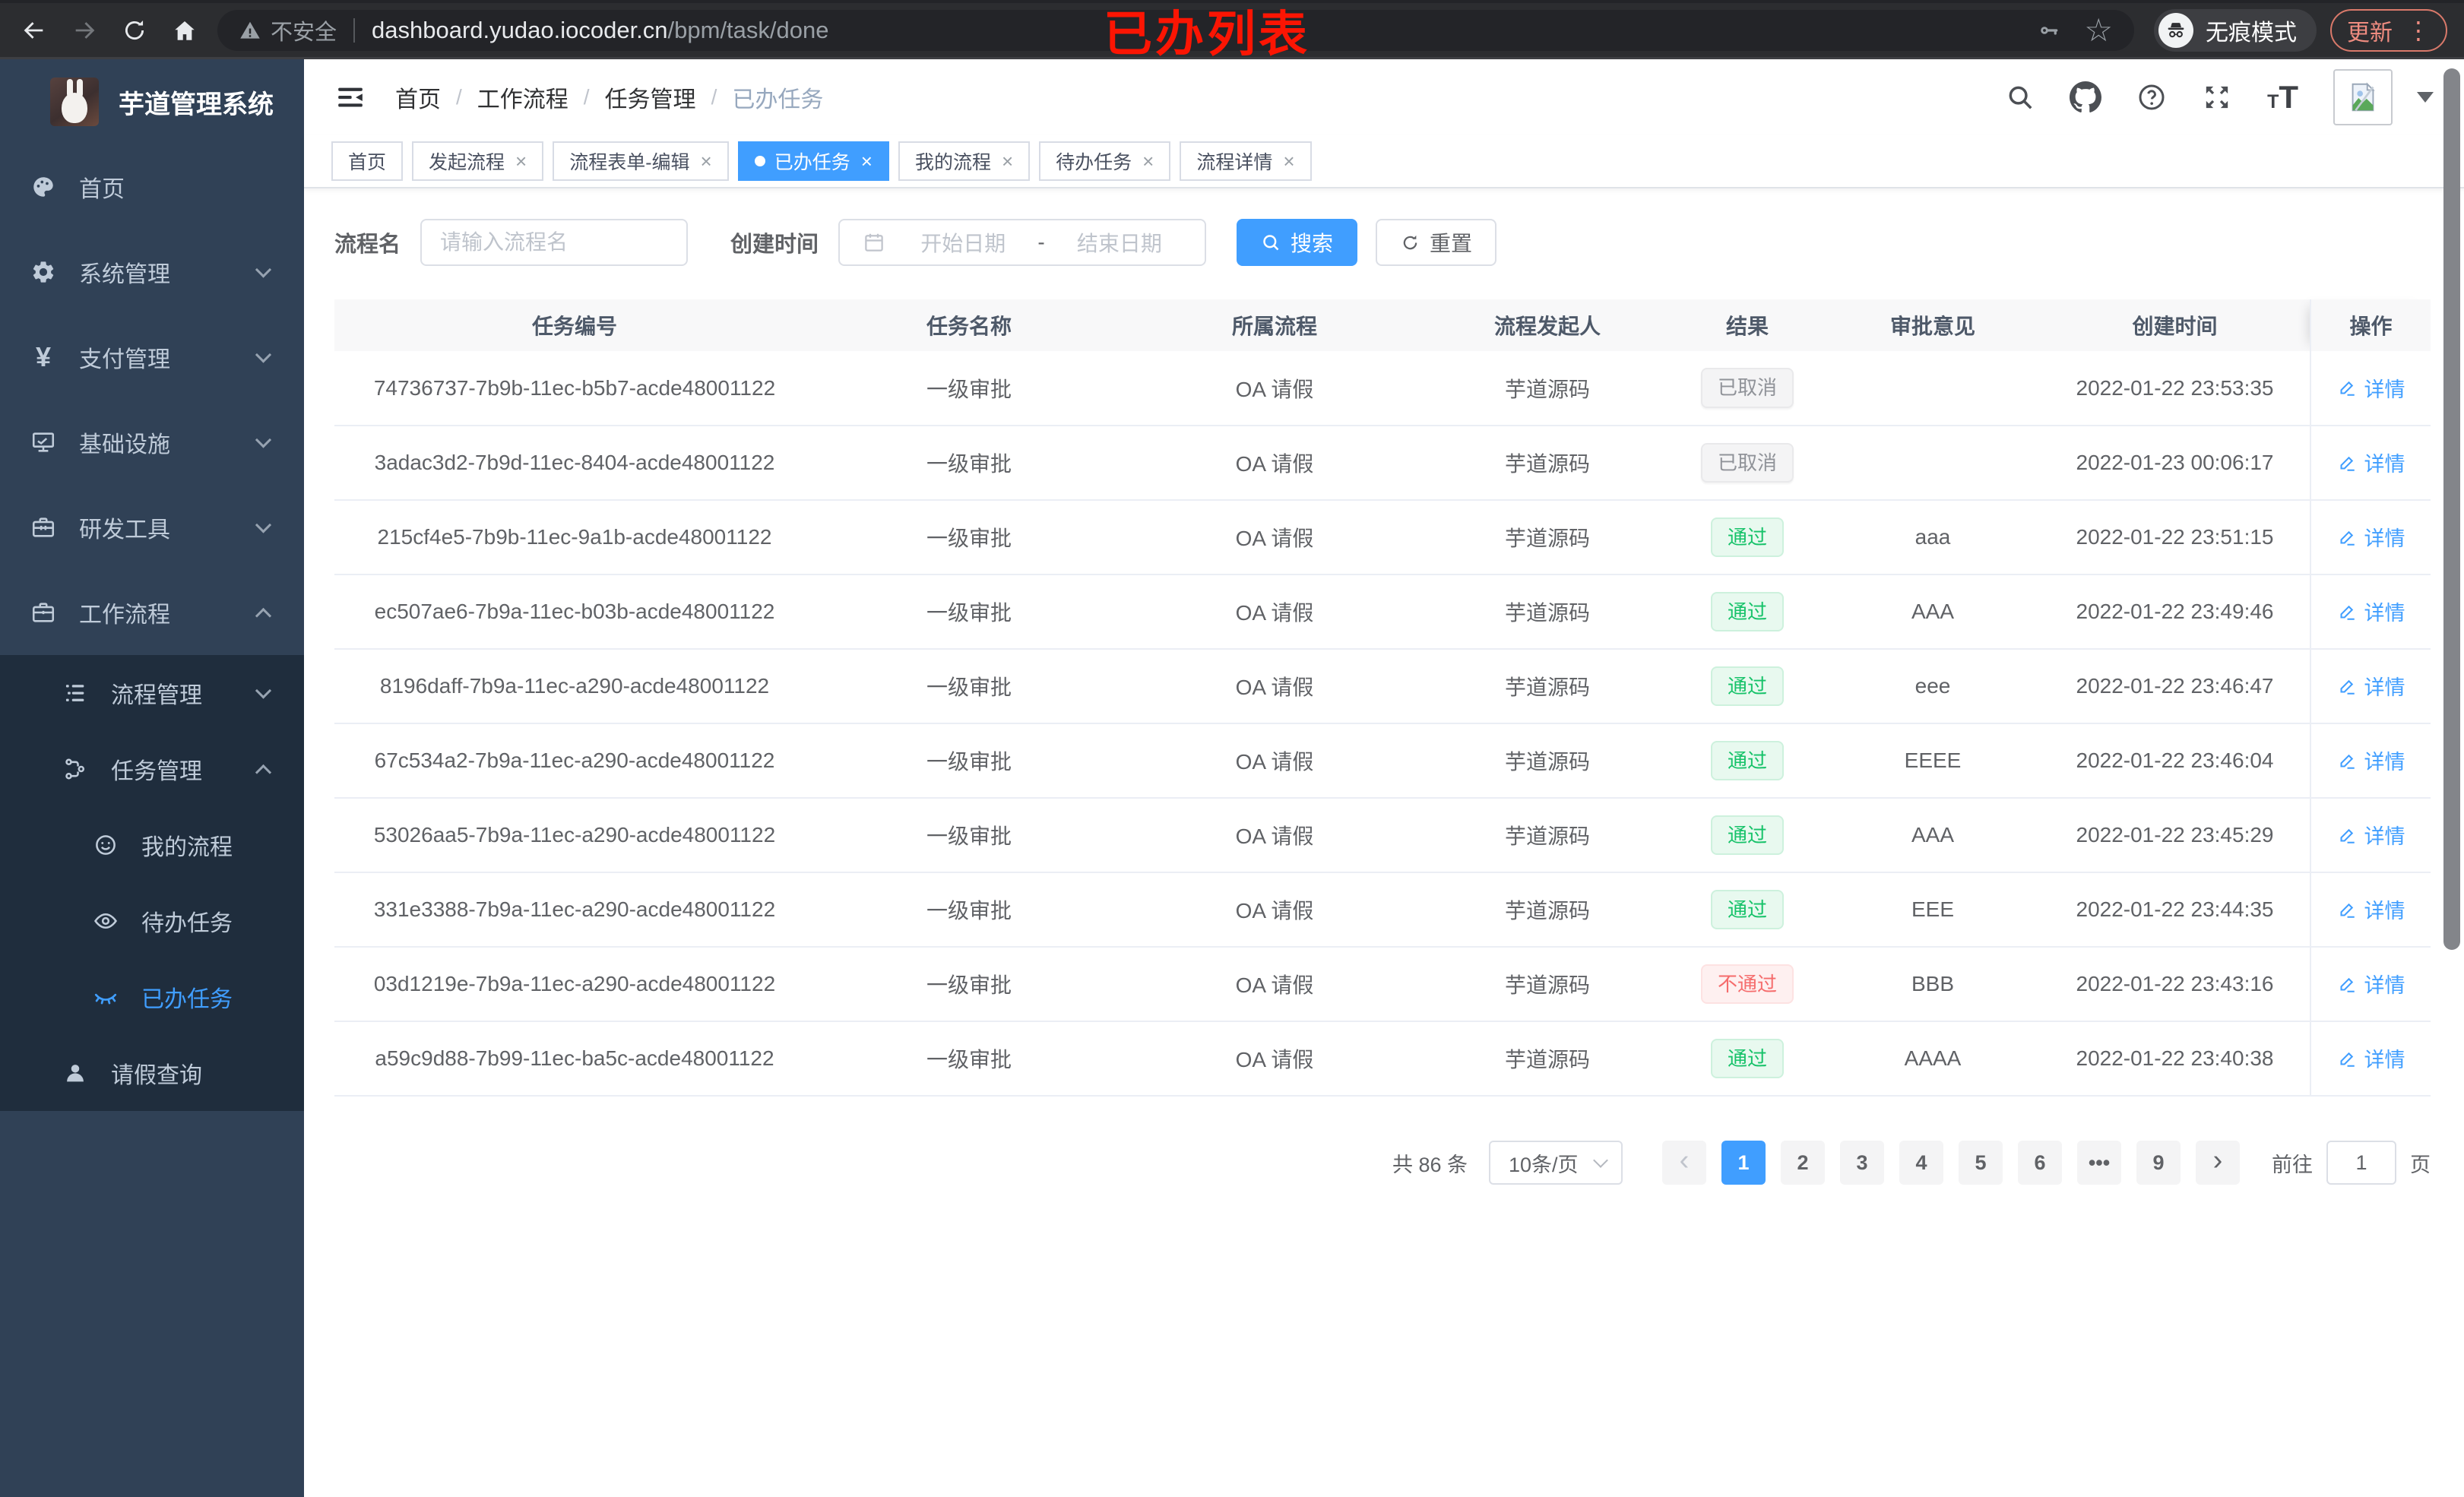 This screenshot has width=2464, height=1497. What do you see at coordinates (428, 98) in the screenshot?
I see `breadcrumb-item: 首页 /` at bounding box center [428, 98].